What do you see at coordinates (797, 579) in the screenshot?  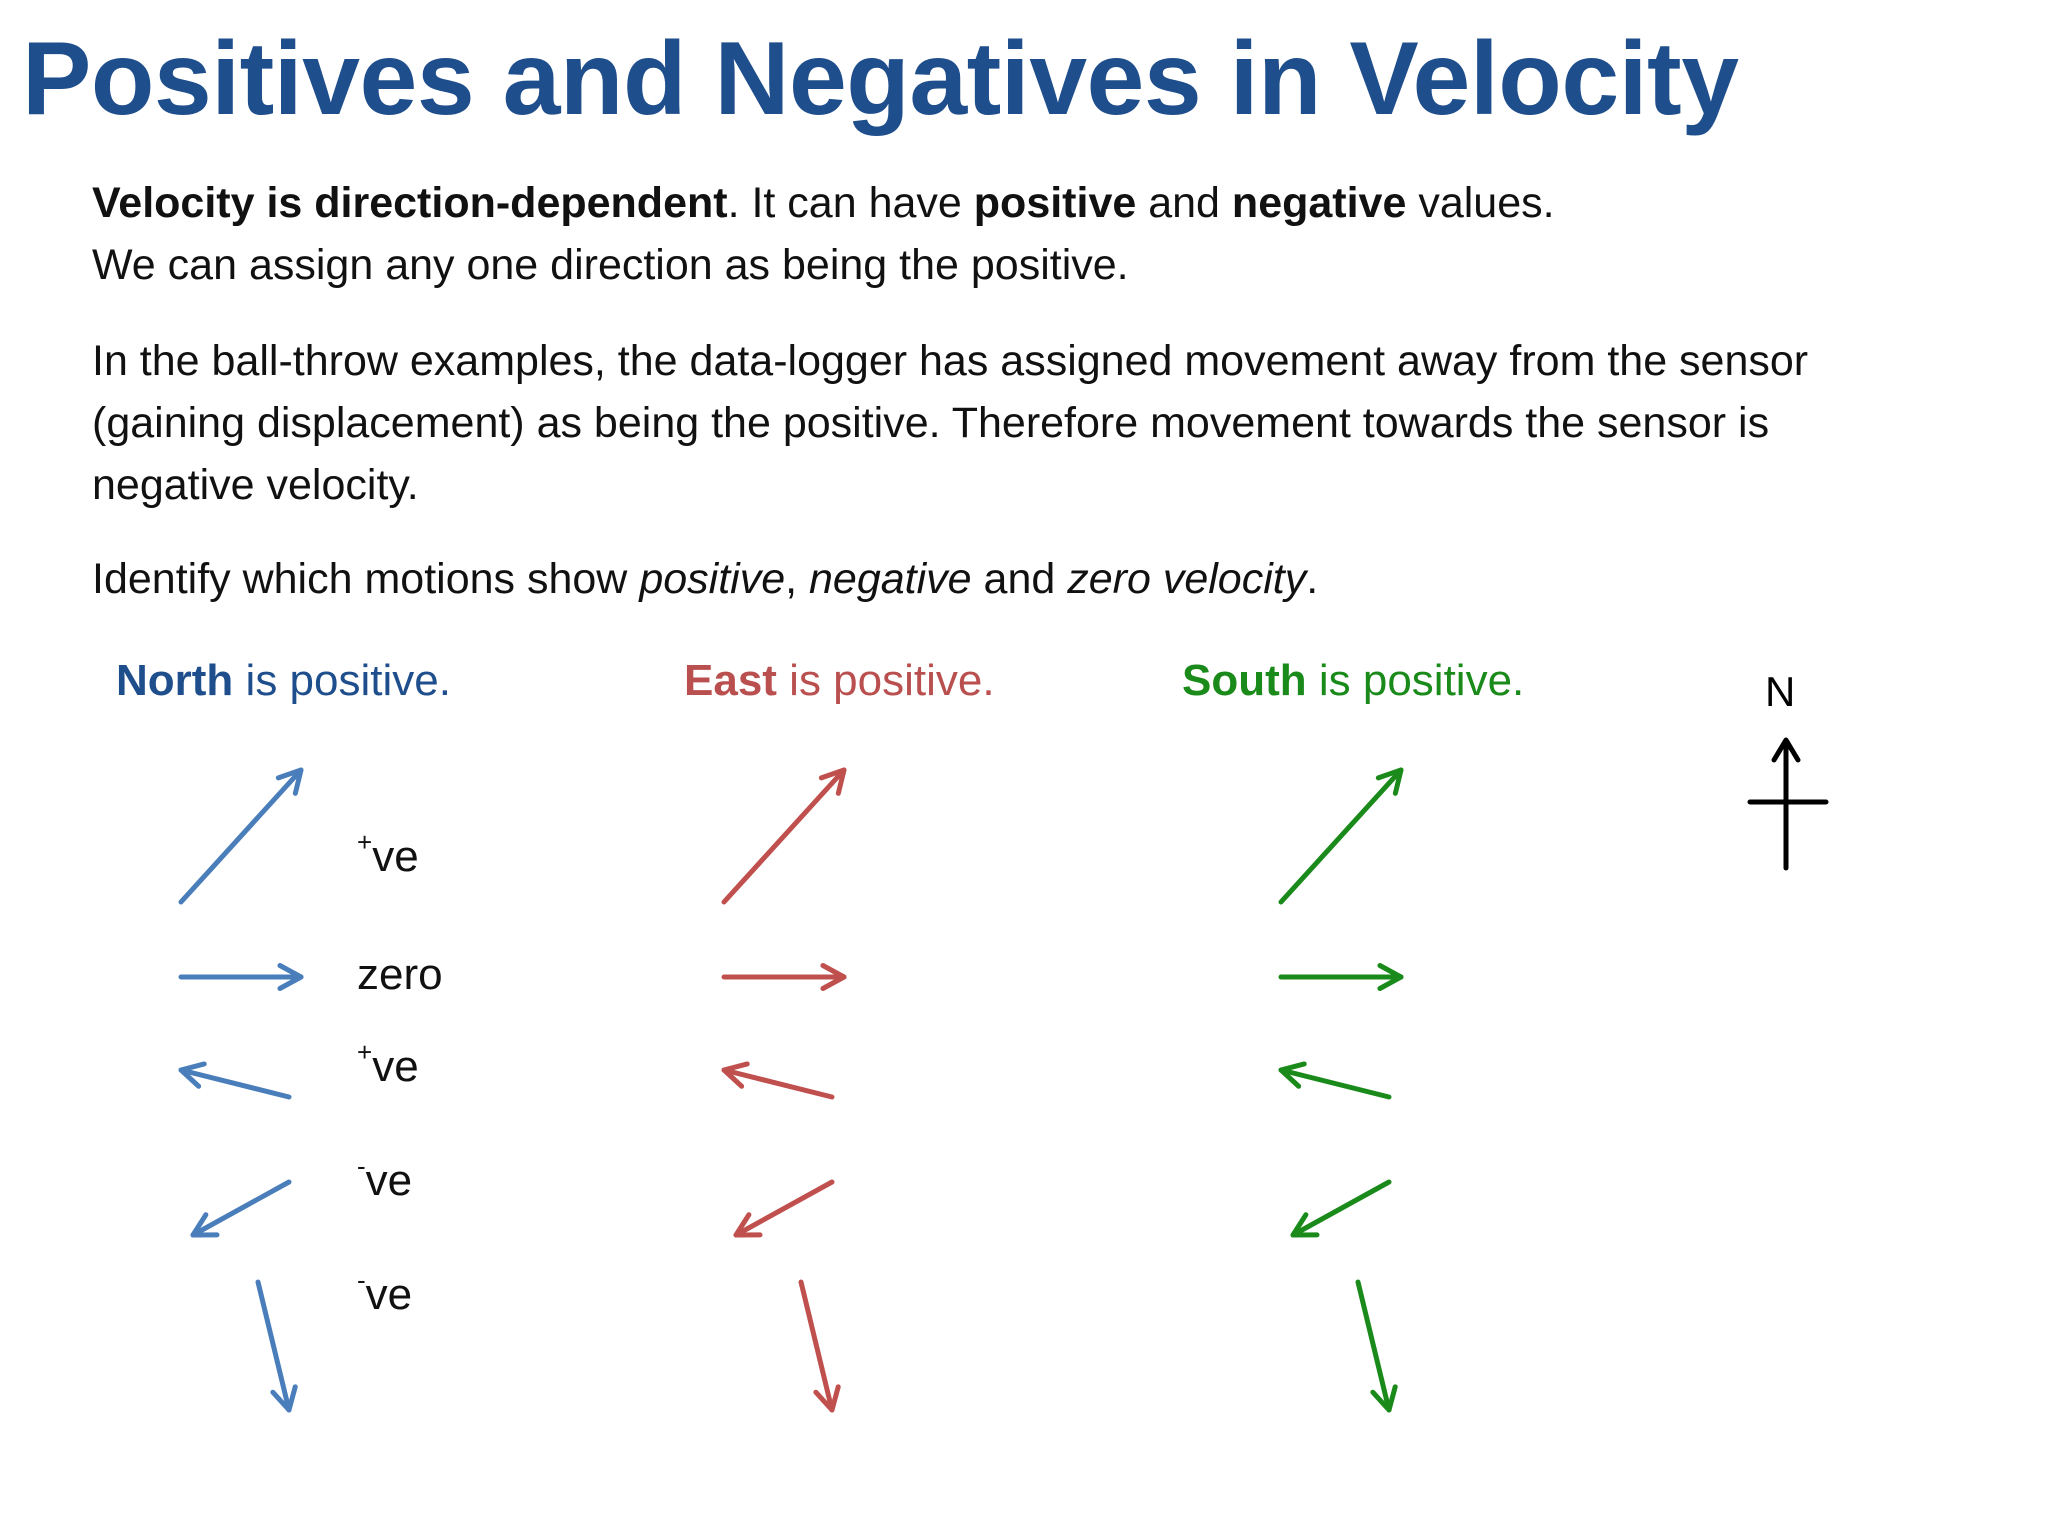 I see `task-text: ,` at bounding box center [797, 579].